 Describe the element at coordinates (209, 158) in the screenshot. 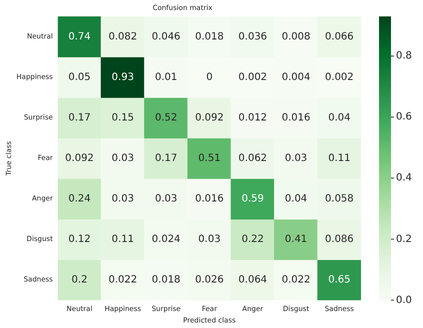

I see `data-label: 0.51` at that location.